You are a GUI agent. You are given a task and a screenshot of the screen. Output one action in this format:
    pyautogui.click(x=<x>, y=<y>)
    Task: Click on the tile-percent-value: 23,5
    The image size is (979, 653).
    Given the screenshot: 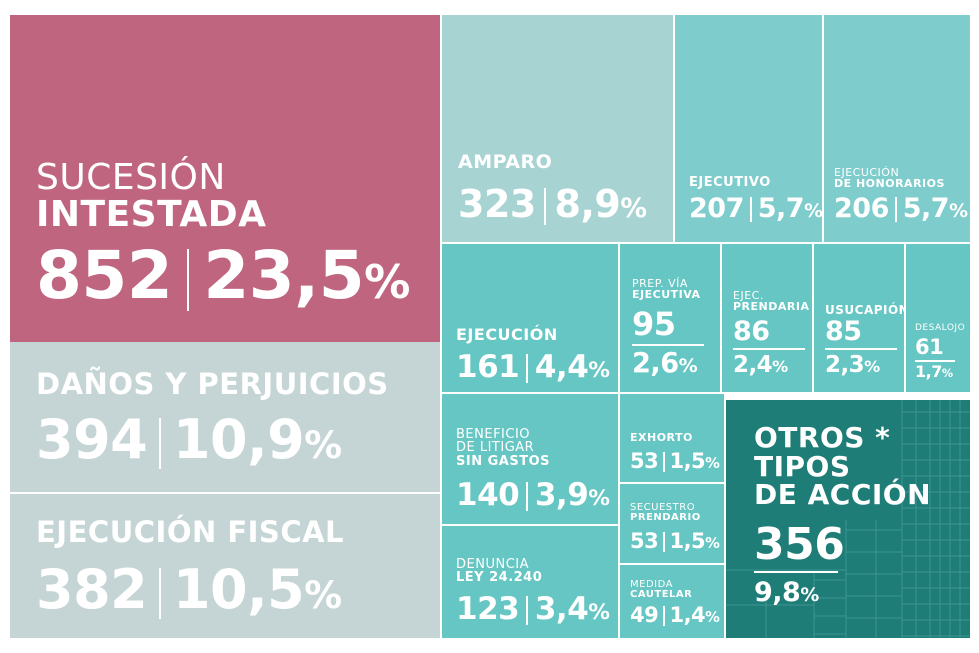 What is the action you would take?
    pyautogui.click(x=284, y=275)
    